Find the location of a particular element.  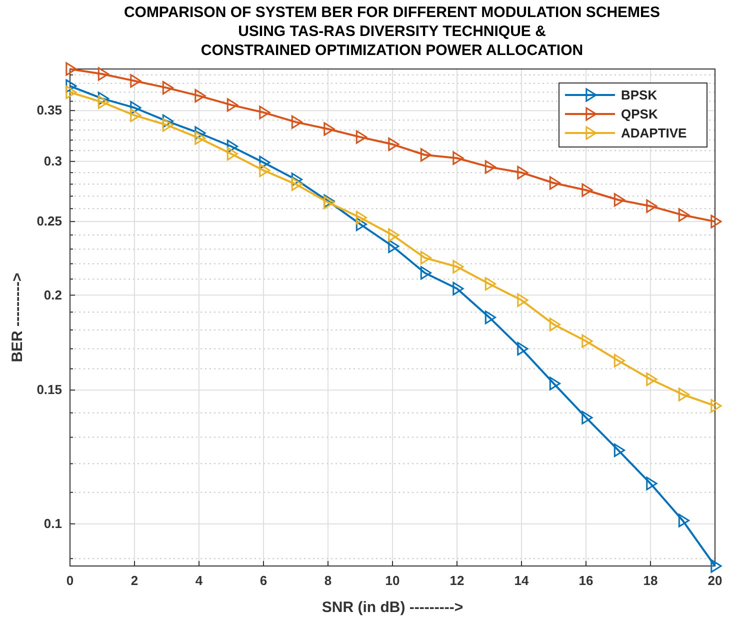

x-tick-label: 16 is located at coordinates (586, 580).